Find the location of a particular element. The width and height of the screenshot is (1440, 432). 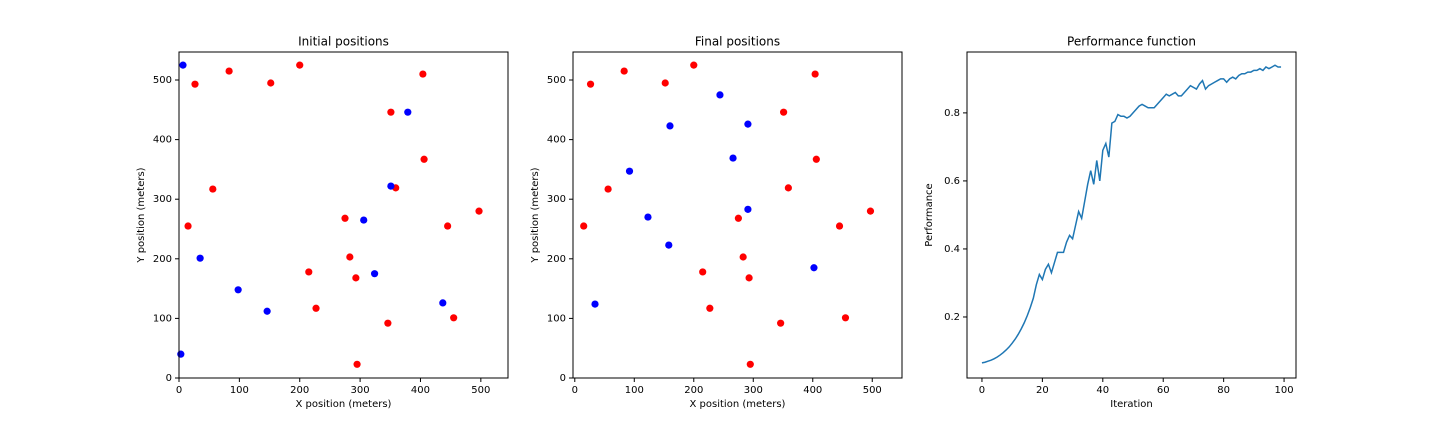

x-axis-label: X position (meters) is located at coordinates (344, 404).